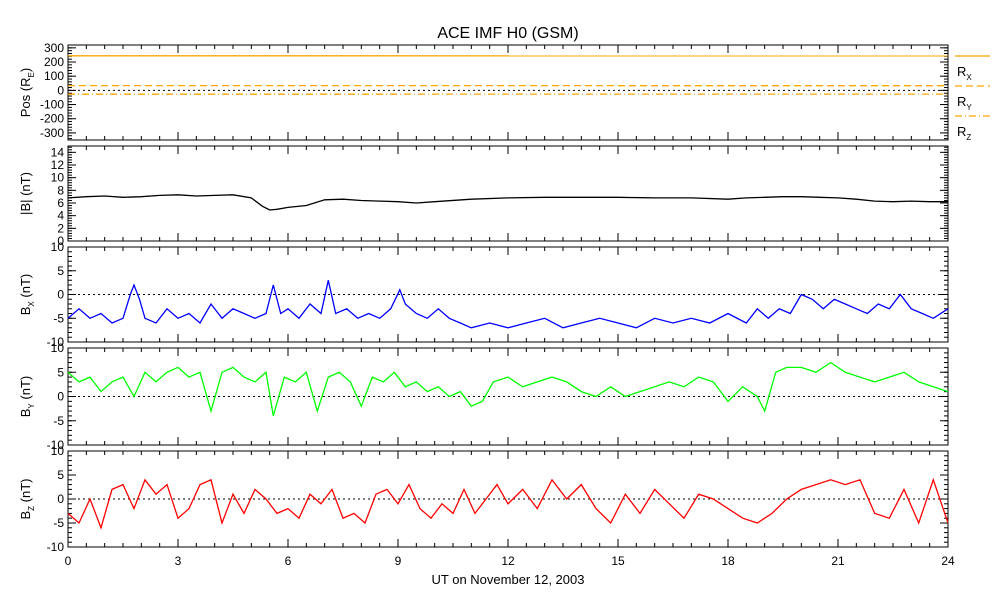 The width and height of the screenshot is (993, 600). What do you see at coordinates (964, 73) in the screenshot?
I see `legend-label-x: RX` at bounding box center [964, 73].